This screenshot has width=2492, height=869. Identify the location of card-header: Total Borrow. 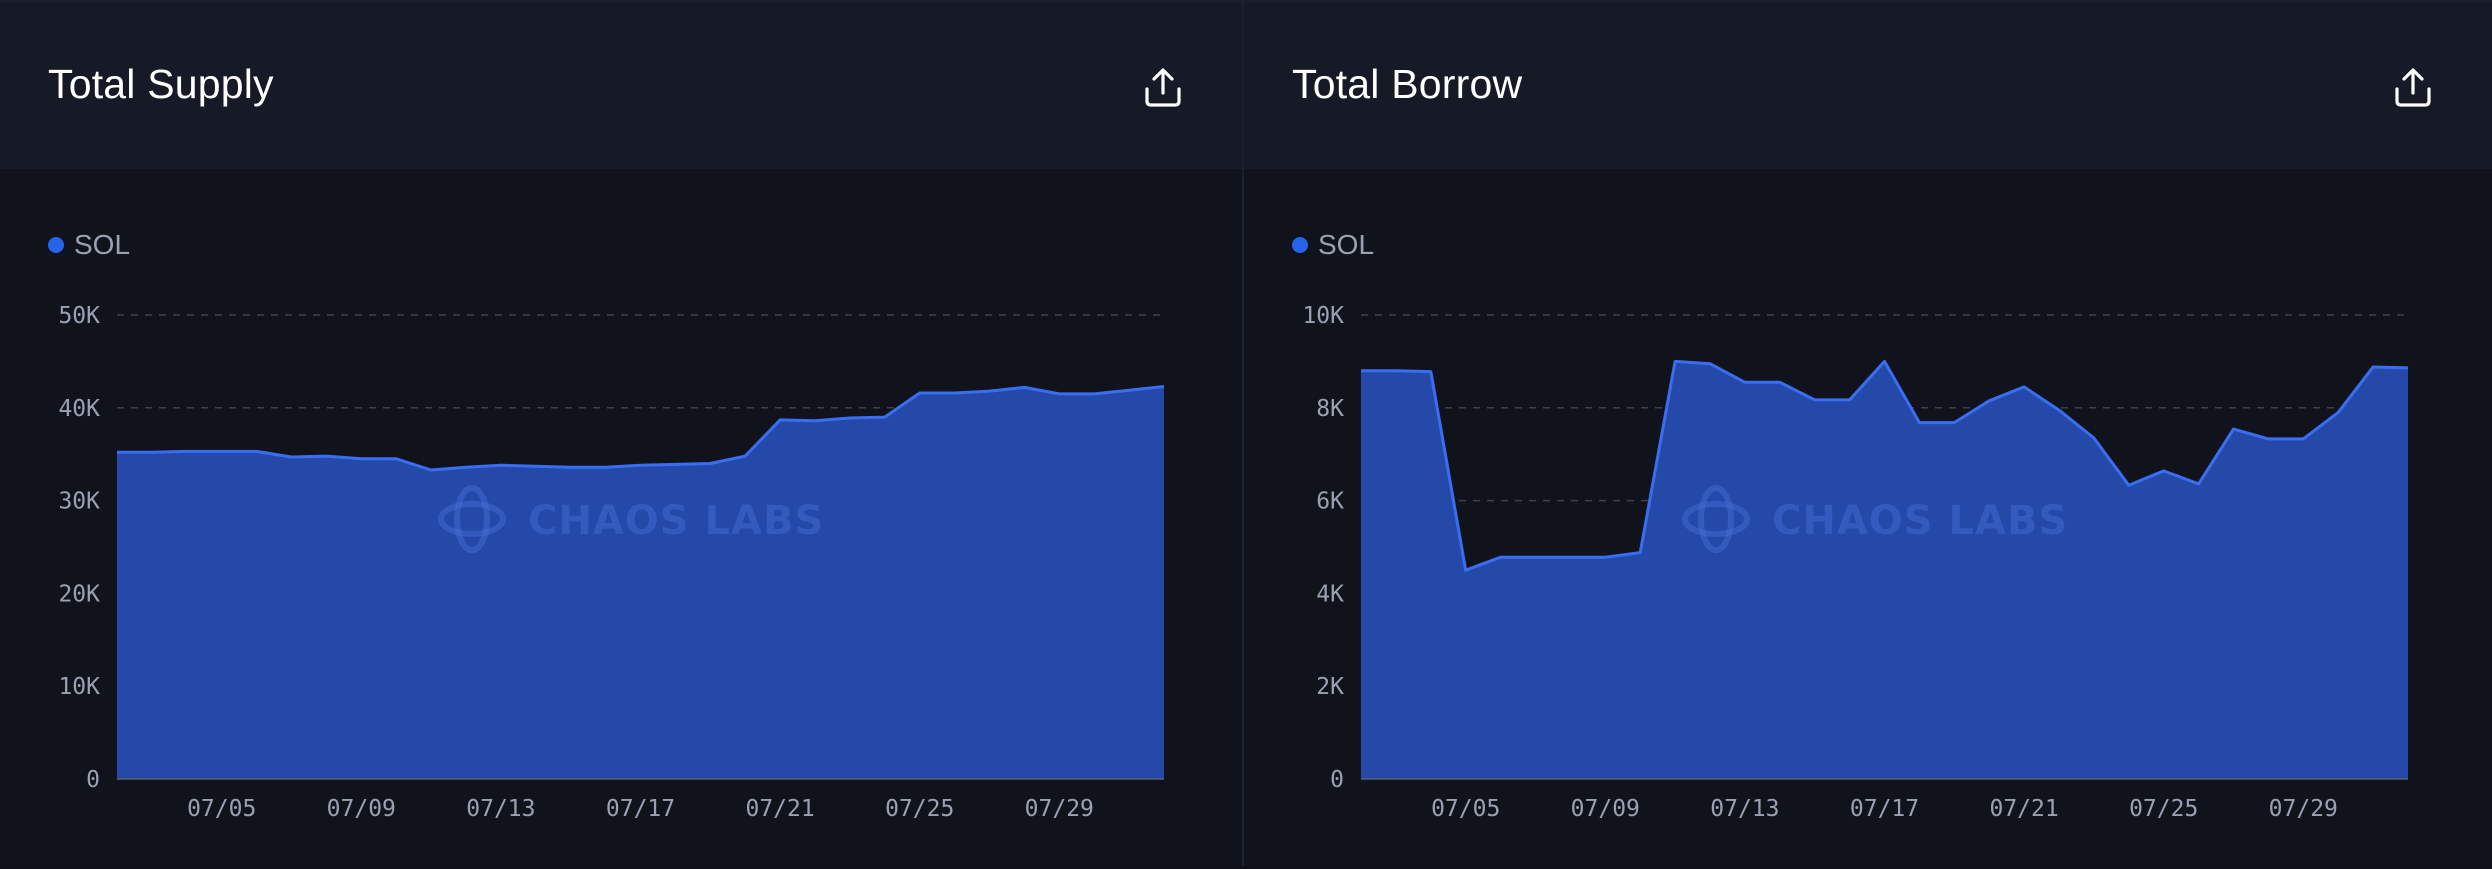
(1868, 86).